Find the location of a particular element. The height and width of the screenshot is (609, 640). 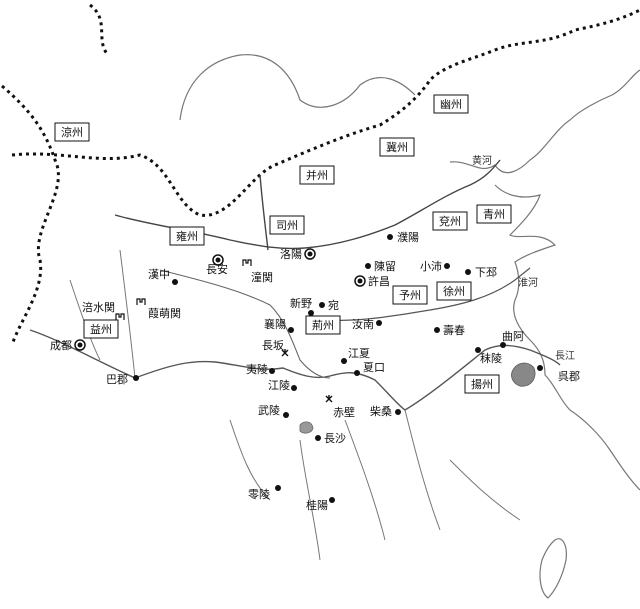

battle-sites: 長坂 赤壁 is located at coordinates (308, 379).